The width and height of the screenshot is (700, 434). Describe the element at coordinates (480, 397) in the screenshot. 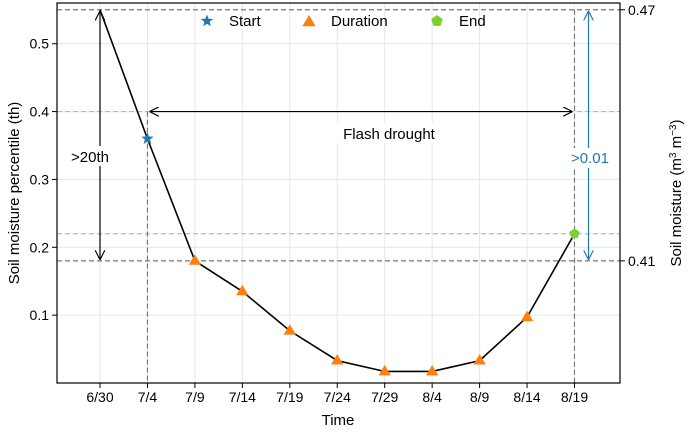

I see `x-tick-label: 8/9` at that location.